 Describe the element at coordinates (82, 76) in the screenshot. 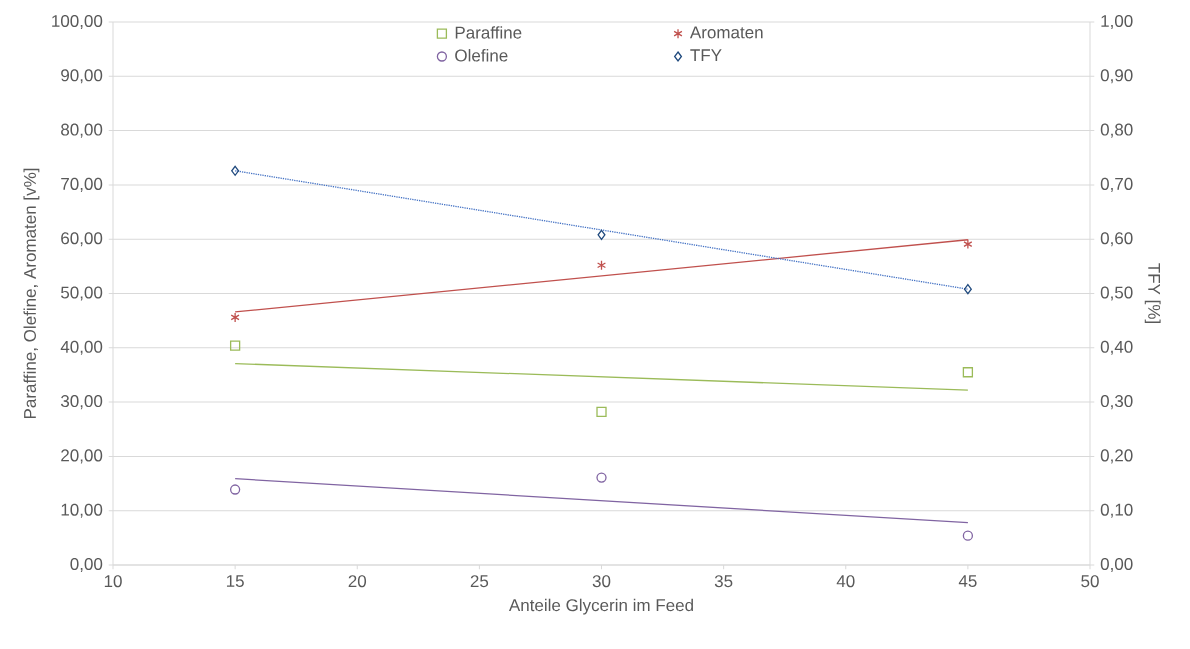

I see `y-tick-label: 90,00` at that location.